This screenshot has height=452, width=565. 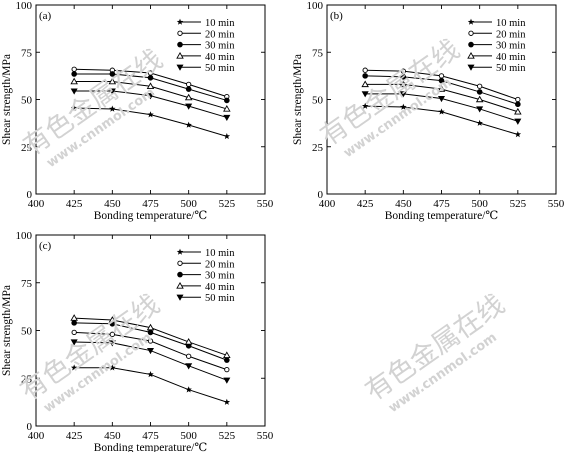 I want to click on legend-label: 30 min, so click(x=220, y=276).